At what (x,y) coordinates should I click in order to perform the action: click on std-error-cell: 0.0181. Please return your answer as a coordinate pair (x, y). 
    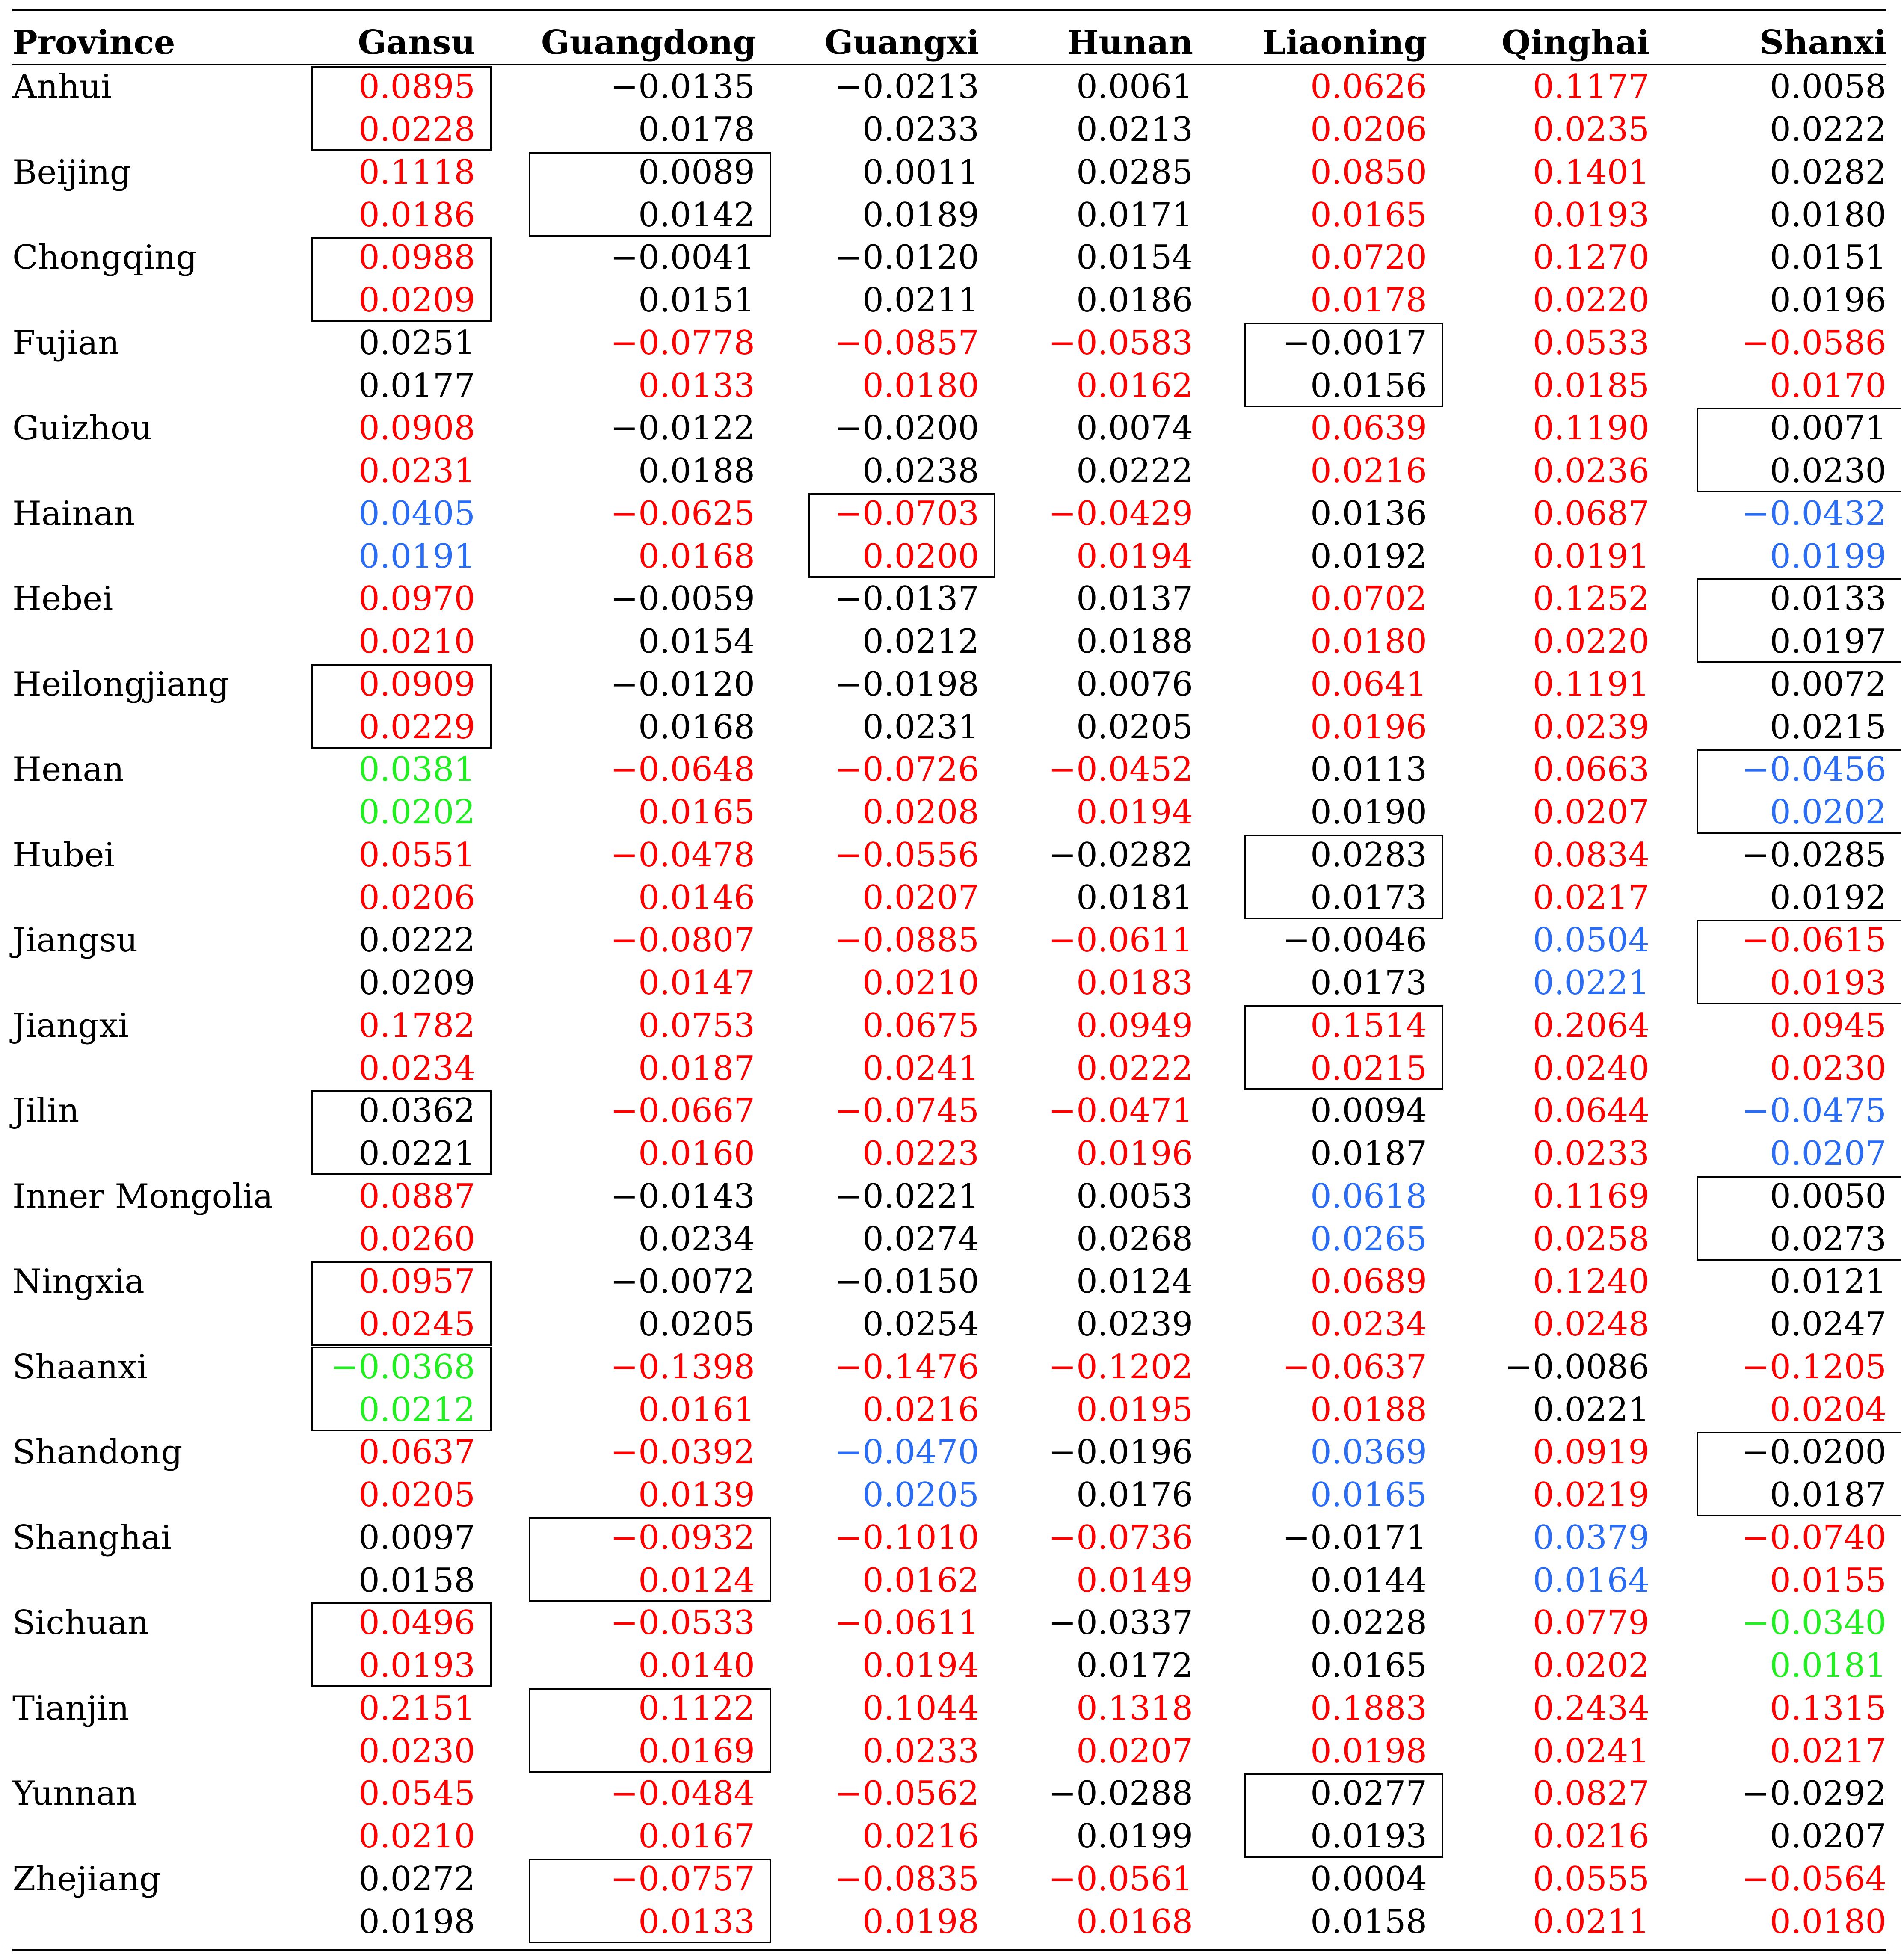
    Looking at the image, I should click on (1828, 1665).